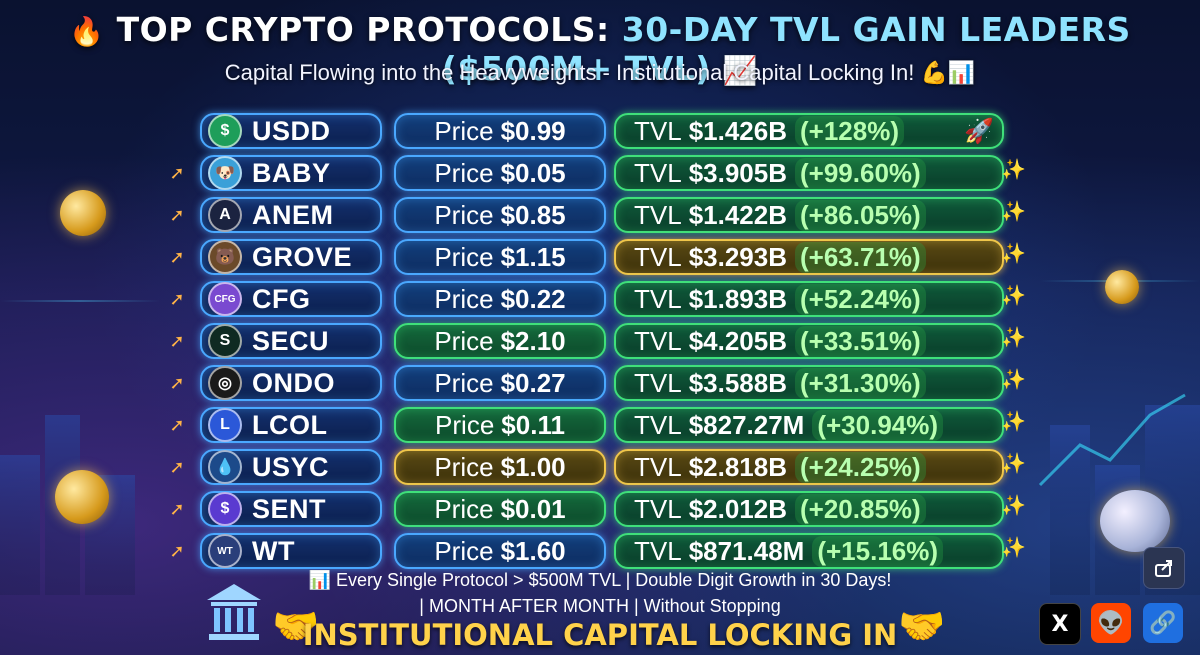  I want to click on tvl-value: $871.48M, so click(746, 550).